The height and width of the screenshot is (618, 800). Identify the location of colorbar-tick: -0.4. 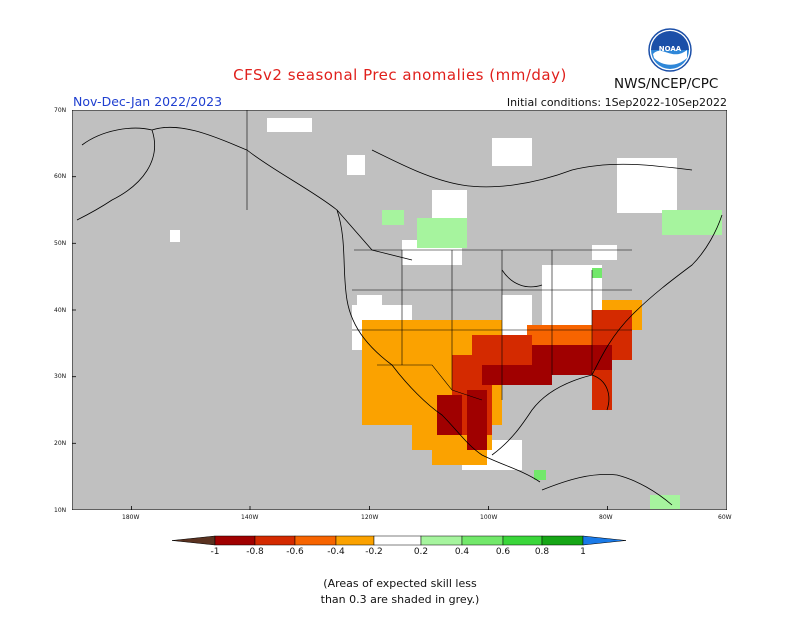
(336, 552).